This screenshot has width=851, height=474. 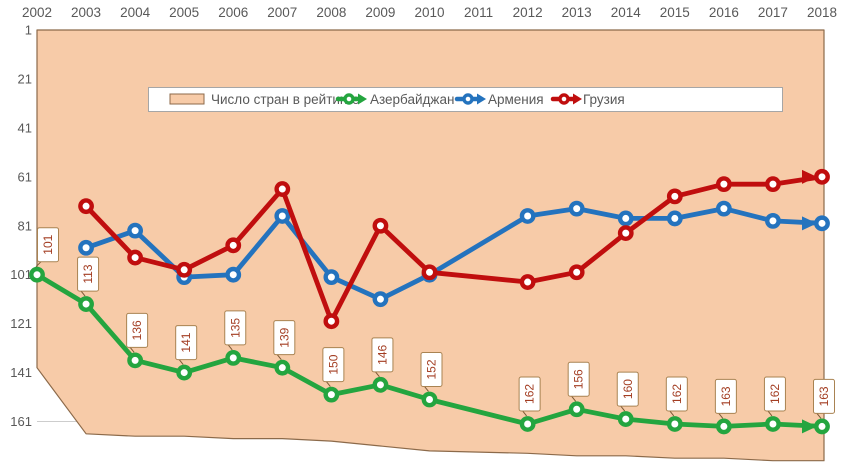 I want to click on x-axis-label: 2009, so click(x=380, y=12).